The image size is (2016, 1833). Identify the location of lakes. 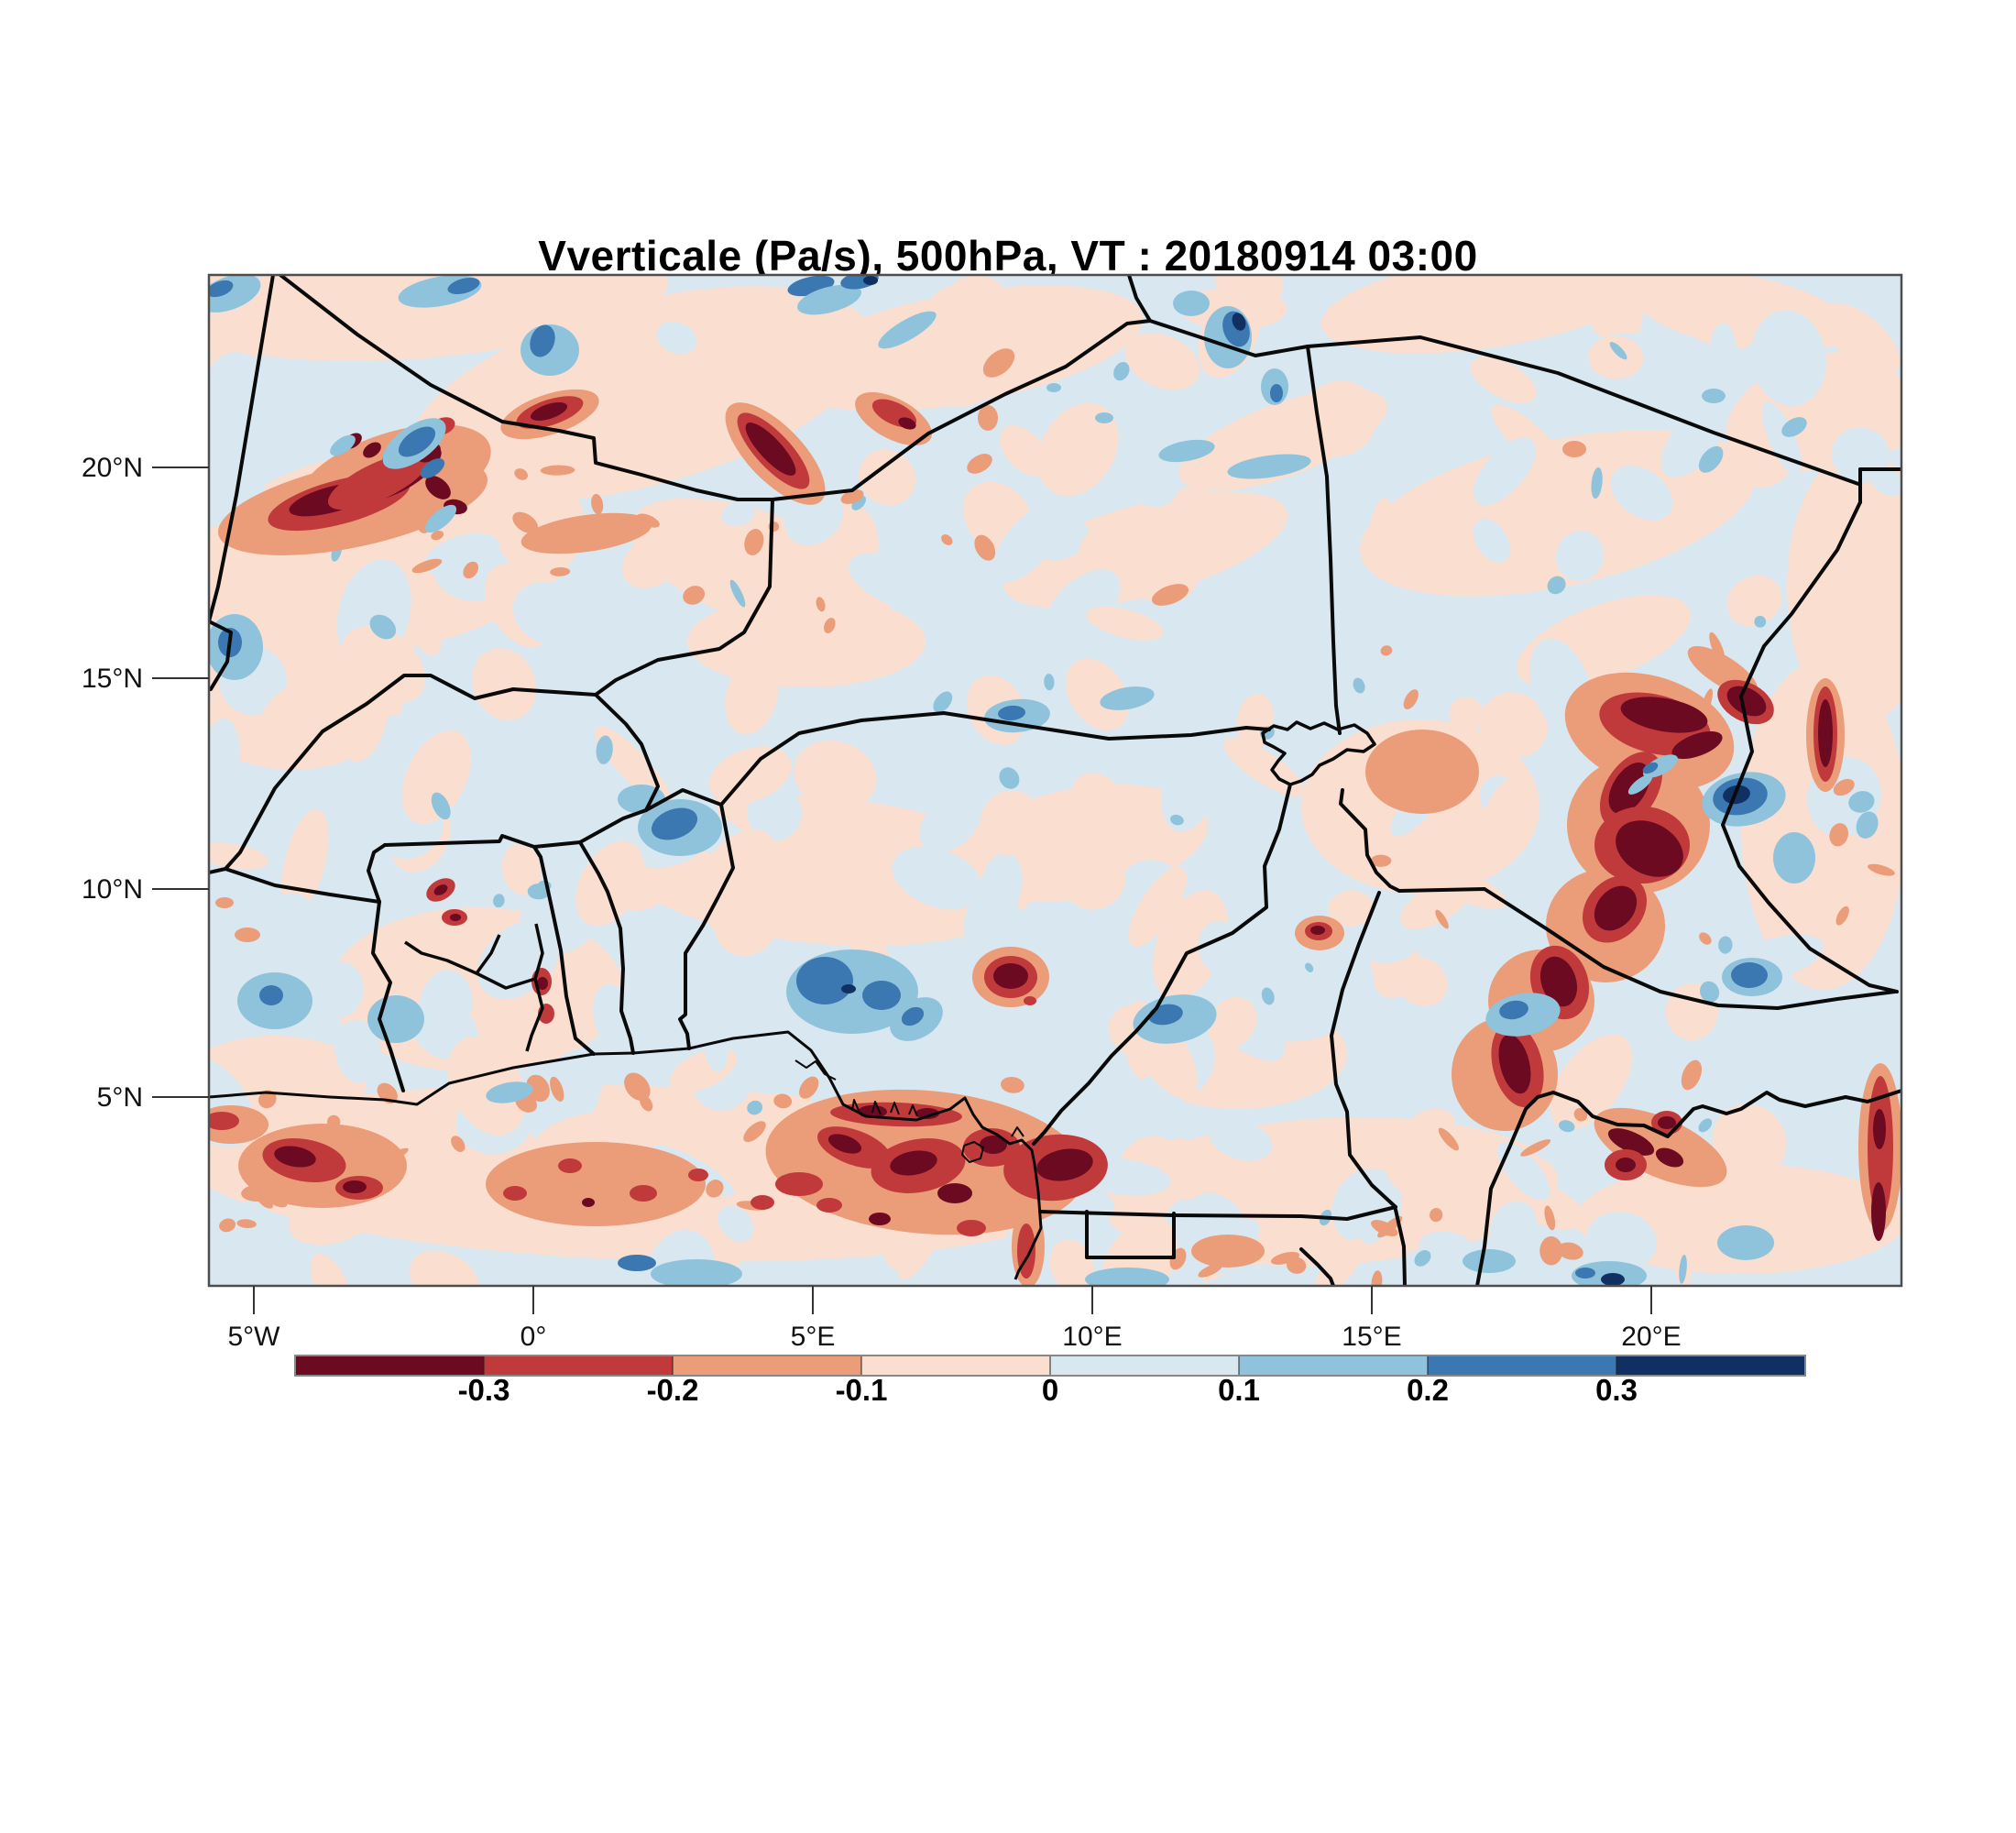
(890, 886).